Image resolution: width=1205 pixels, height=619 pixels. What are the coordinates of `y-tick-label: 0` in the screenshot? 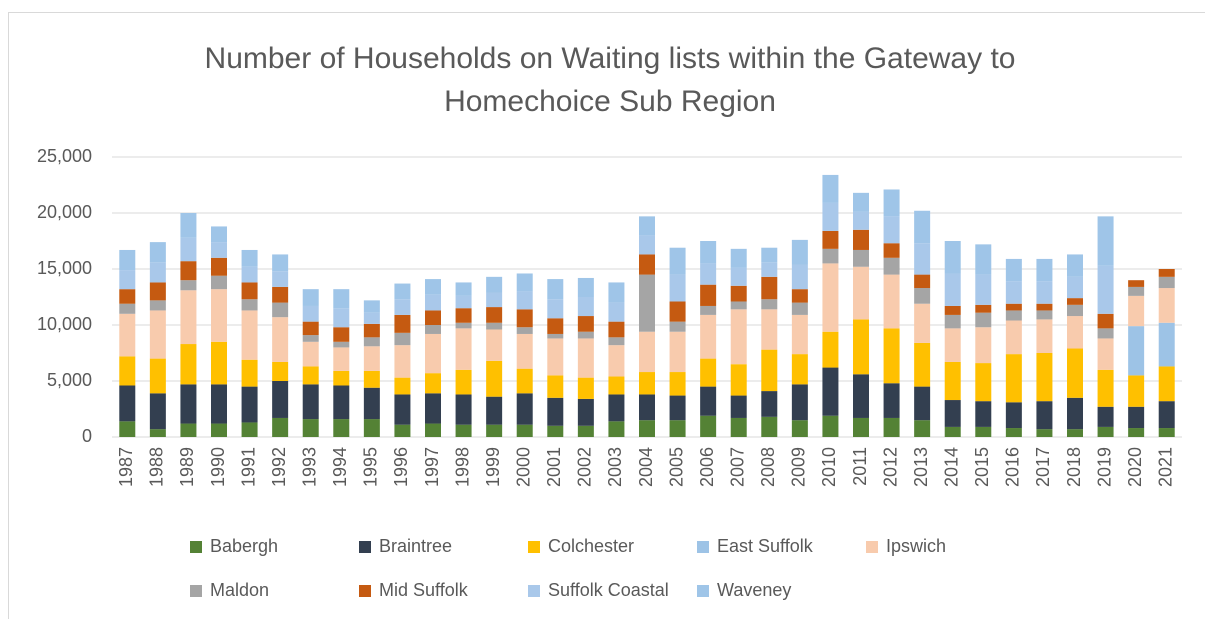 It's located at (87, 436).